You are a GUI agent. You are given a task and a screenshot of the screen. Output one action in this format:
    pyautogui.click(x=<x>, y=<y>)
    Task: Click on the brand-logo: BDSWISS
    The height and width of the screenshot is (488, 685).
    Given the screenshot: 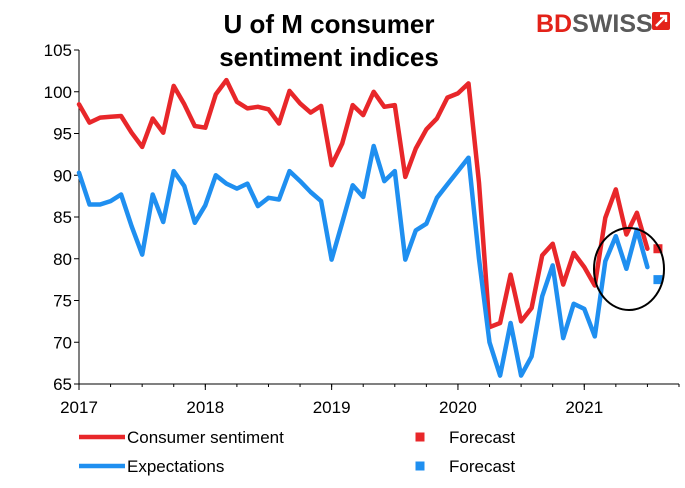 What is the action you would take?
    pyautogui.click(x=603, y=24)
    